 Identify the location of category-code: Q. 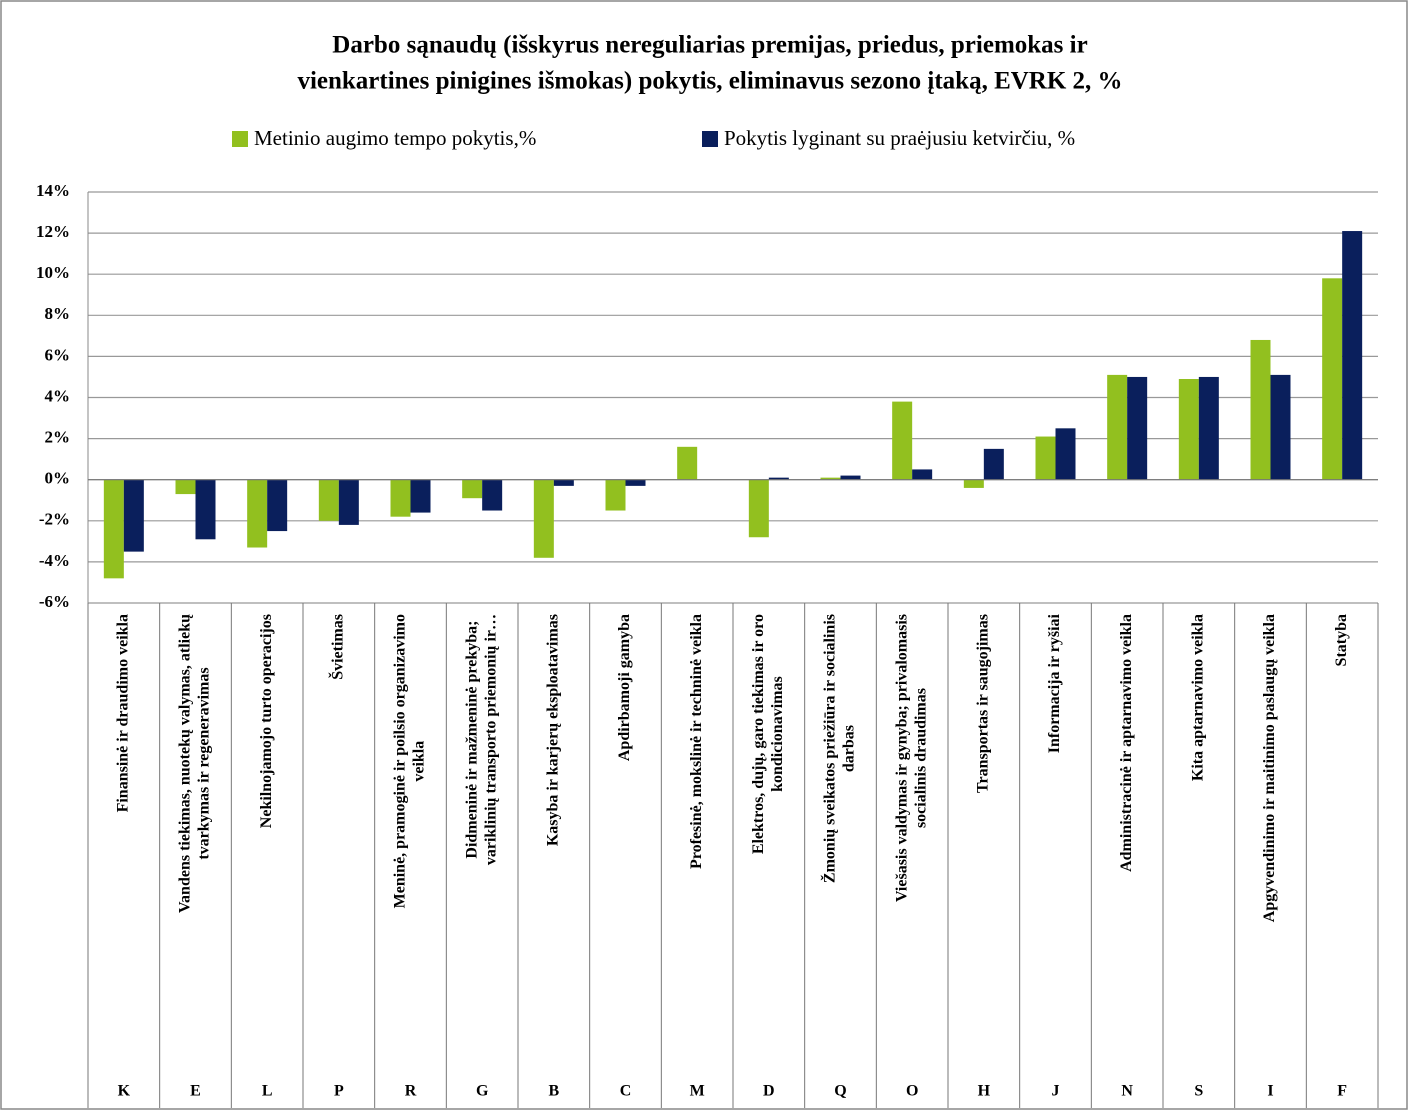
(840, 1091).